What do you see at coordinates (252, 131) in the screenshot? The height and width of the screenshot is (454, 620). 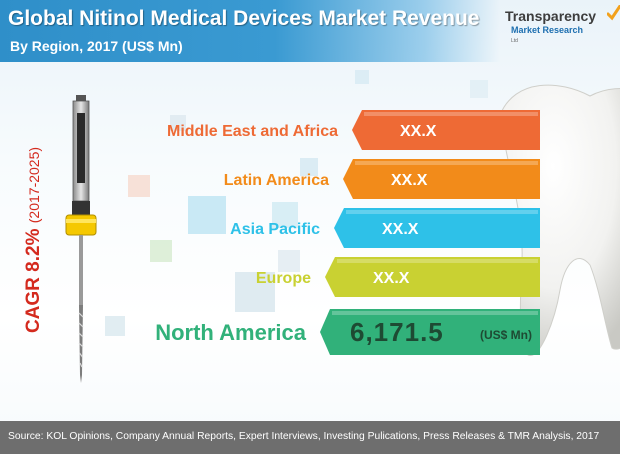 I see `category-label: Middle East and Africa` at bounding box center [252, 131].